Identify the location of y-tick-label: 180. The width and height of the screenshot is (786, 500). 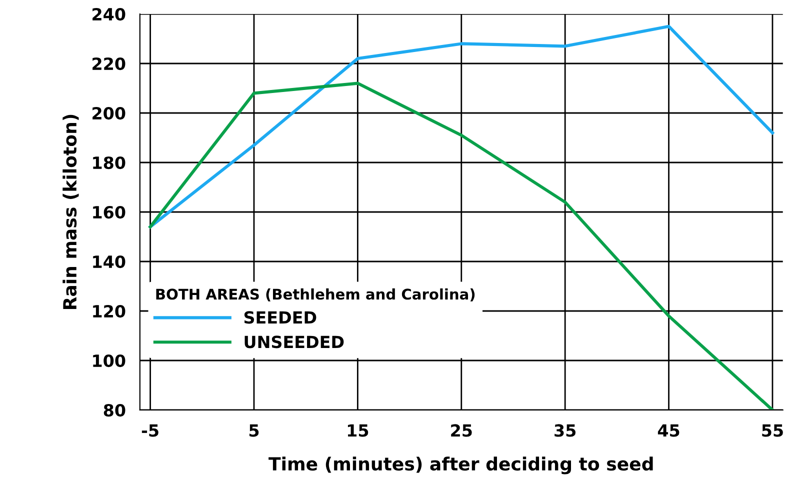
(109, 163).